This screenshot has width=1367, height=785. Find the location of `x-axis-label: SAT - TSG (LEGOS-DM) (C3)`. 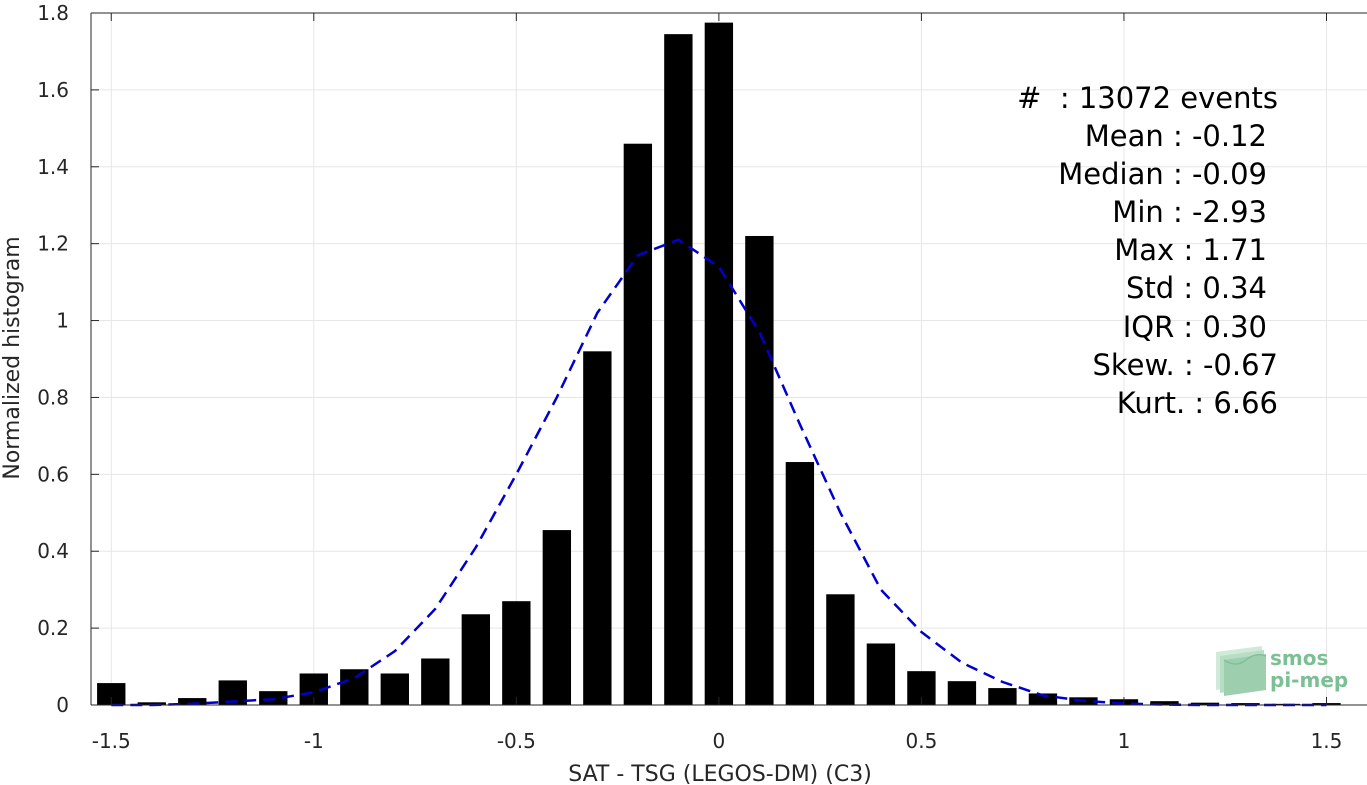

x-axis-label: SAT - TSG (LEGOS-DM) (C3) is located at coordinates (720, 773).